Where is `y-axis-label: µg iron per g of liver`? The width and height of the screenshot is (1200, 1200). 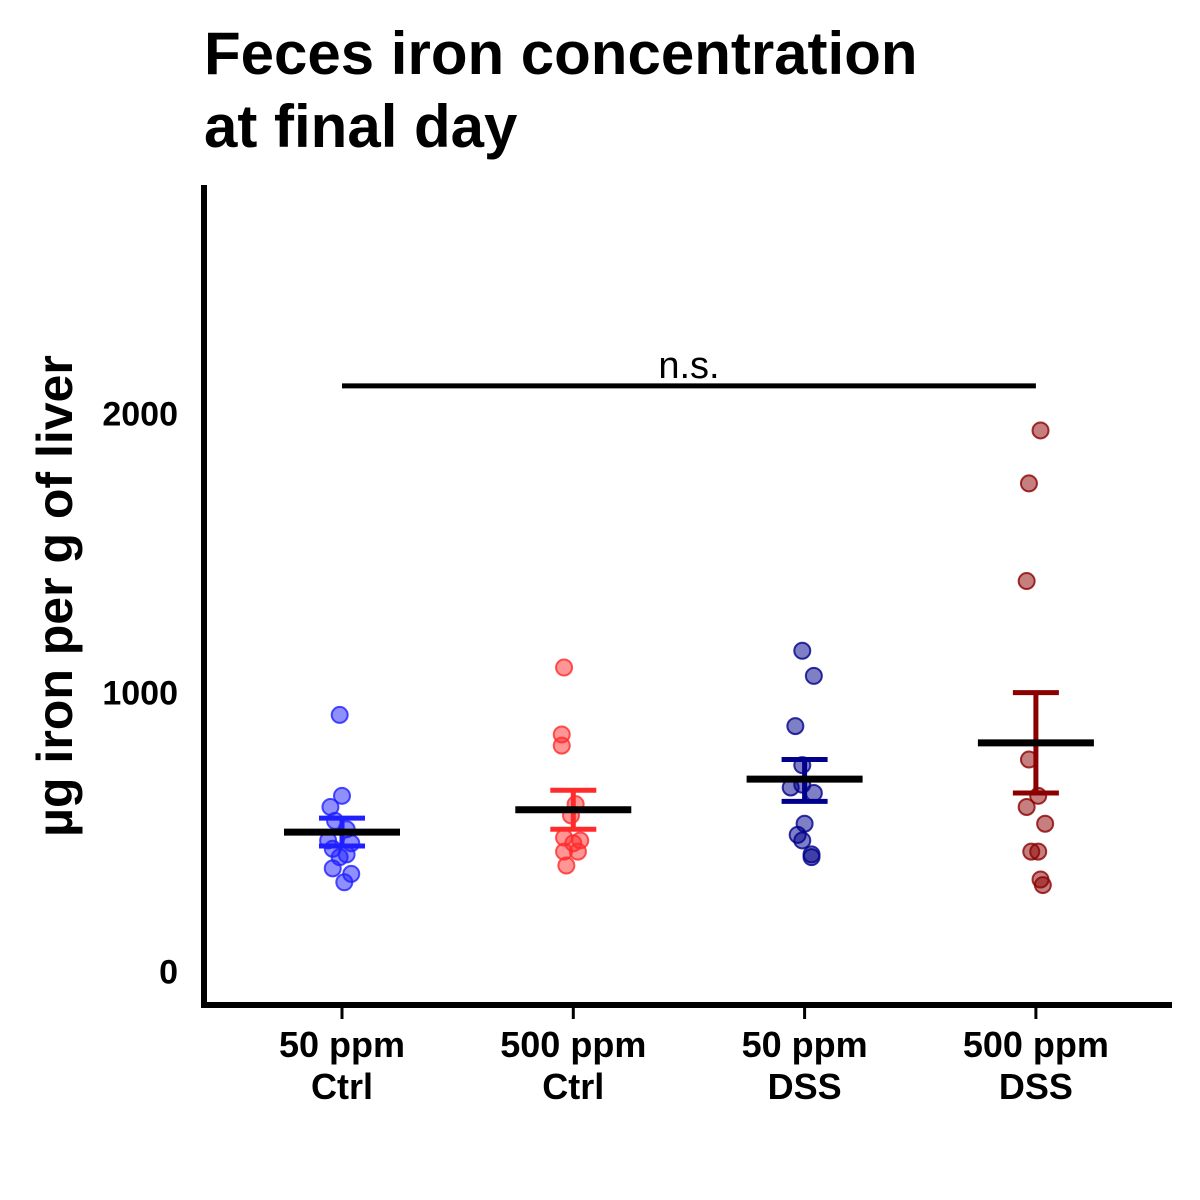 y-axis-label: µg iron per g of liver is located at coordinates (55, 596).